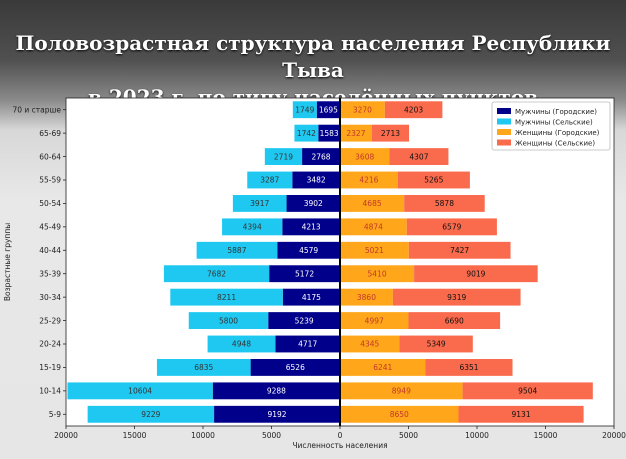 This screenshot has width=626, height=459. I want to click on data-label-male-urban: 4717, so click(307, 344).